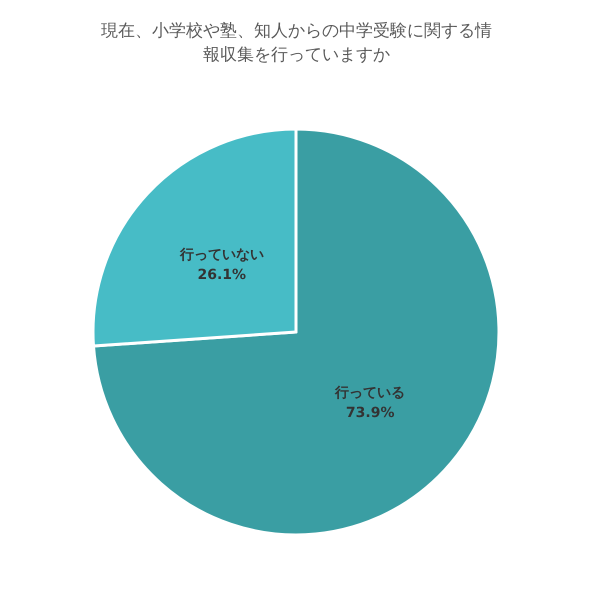 This screenshot has width=593, height=591. Describe the element at coordinates (221, 254) in the screenshot. I see `slice-label: 行っていない` at that location.